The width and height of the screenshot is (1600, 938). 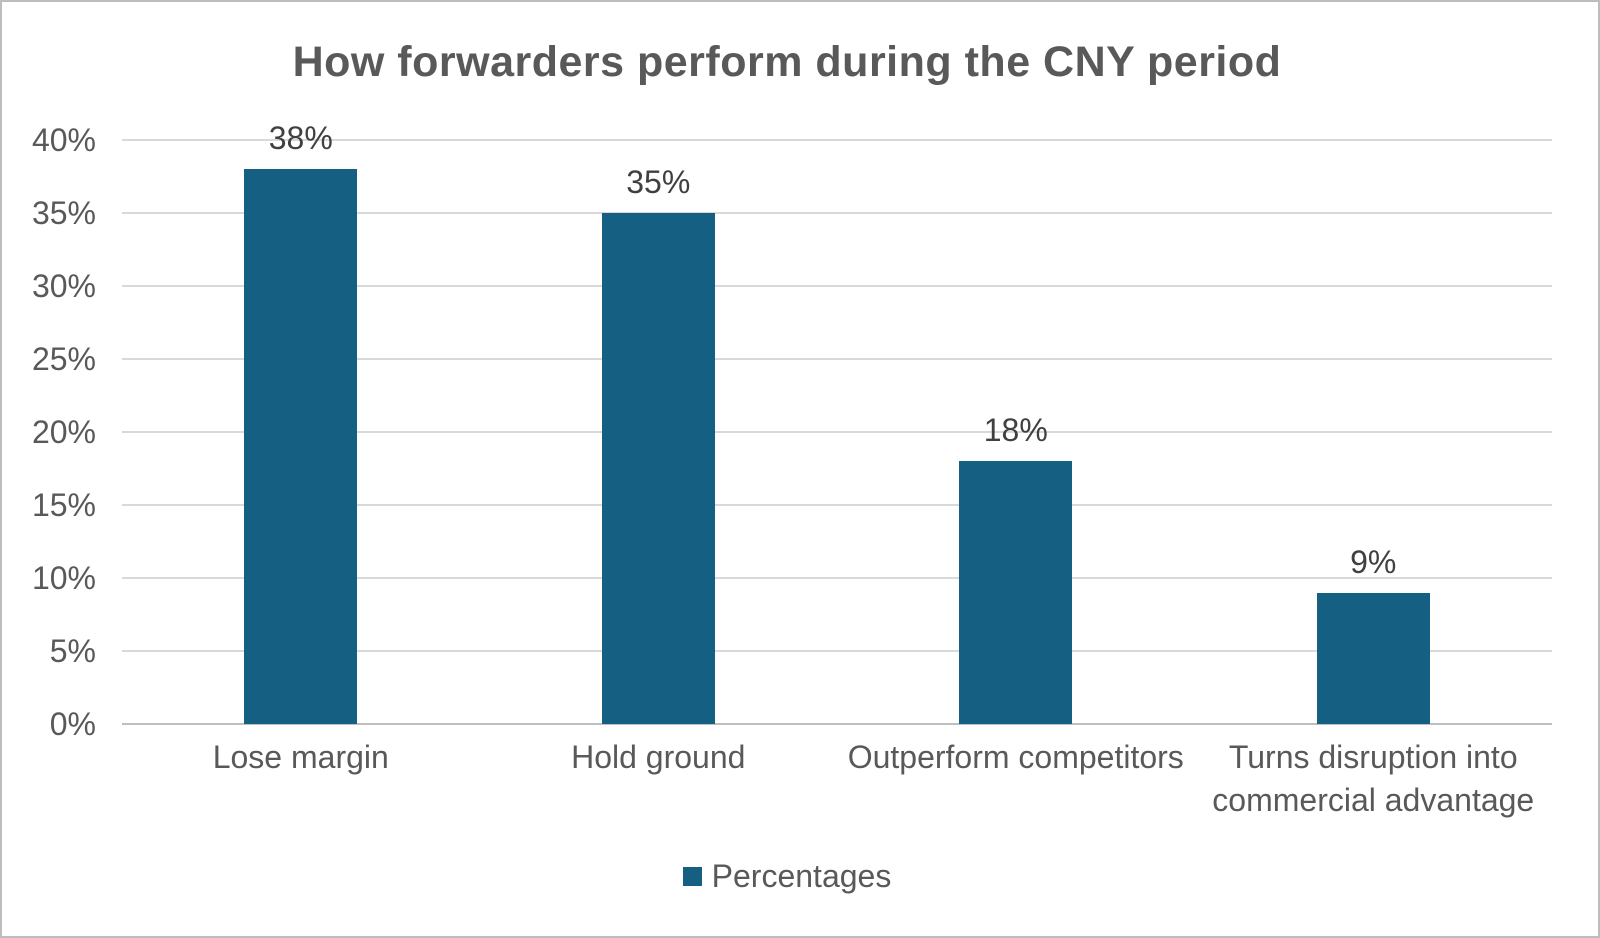 I want to click on y-tick-label-5: 5%, so click(x=72, y=651).